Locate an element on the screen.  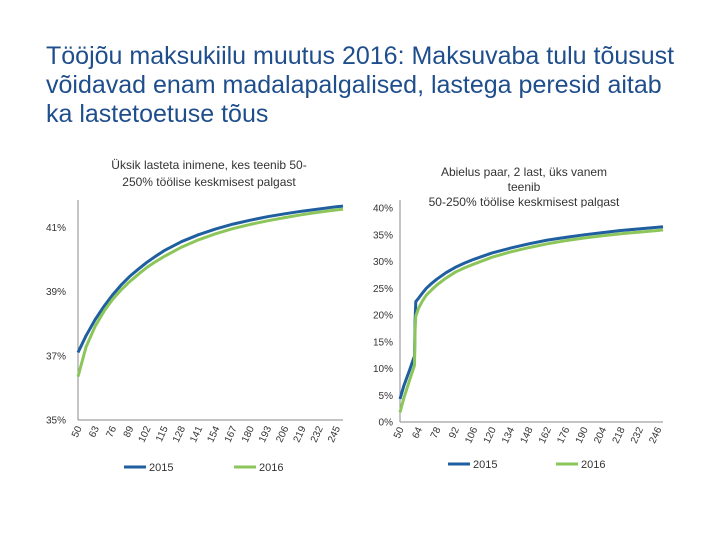
y-tick-label: 30% is located at coordinates (383, 262).